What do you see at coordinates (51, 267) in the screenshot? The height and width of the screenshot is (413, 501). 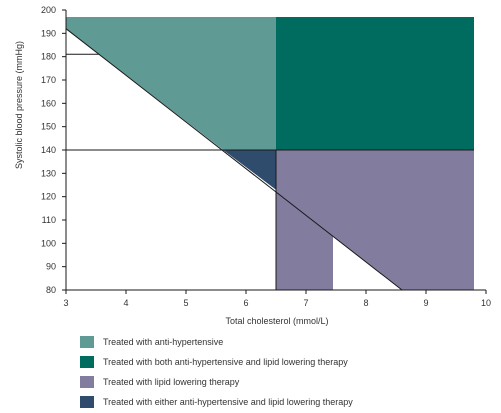 I see `y-tick-label: 90` at bounding box center [51, 267].